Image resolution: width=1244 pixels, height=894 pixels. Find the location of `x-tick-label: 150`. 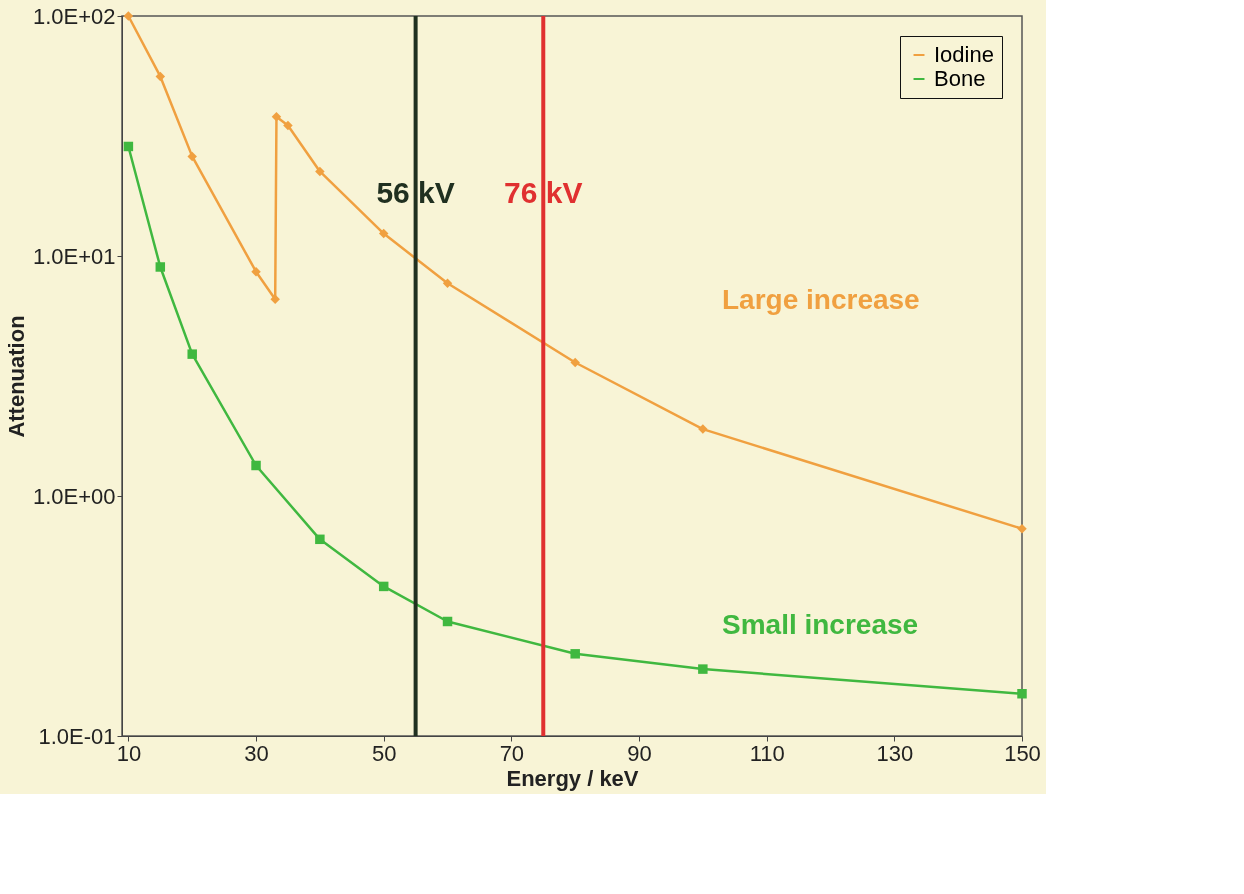

x-tick-label: 150 is located at coordinates (1022, 753).